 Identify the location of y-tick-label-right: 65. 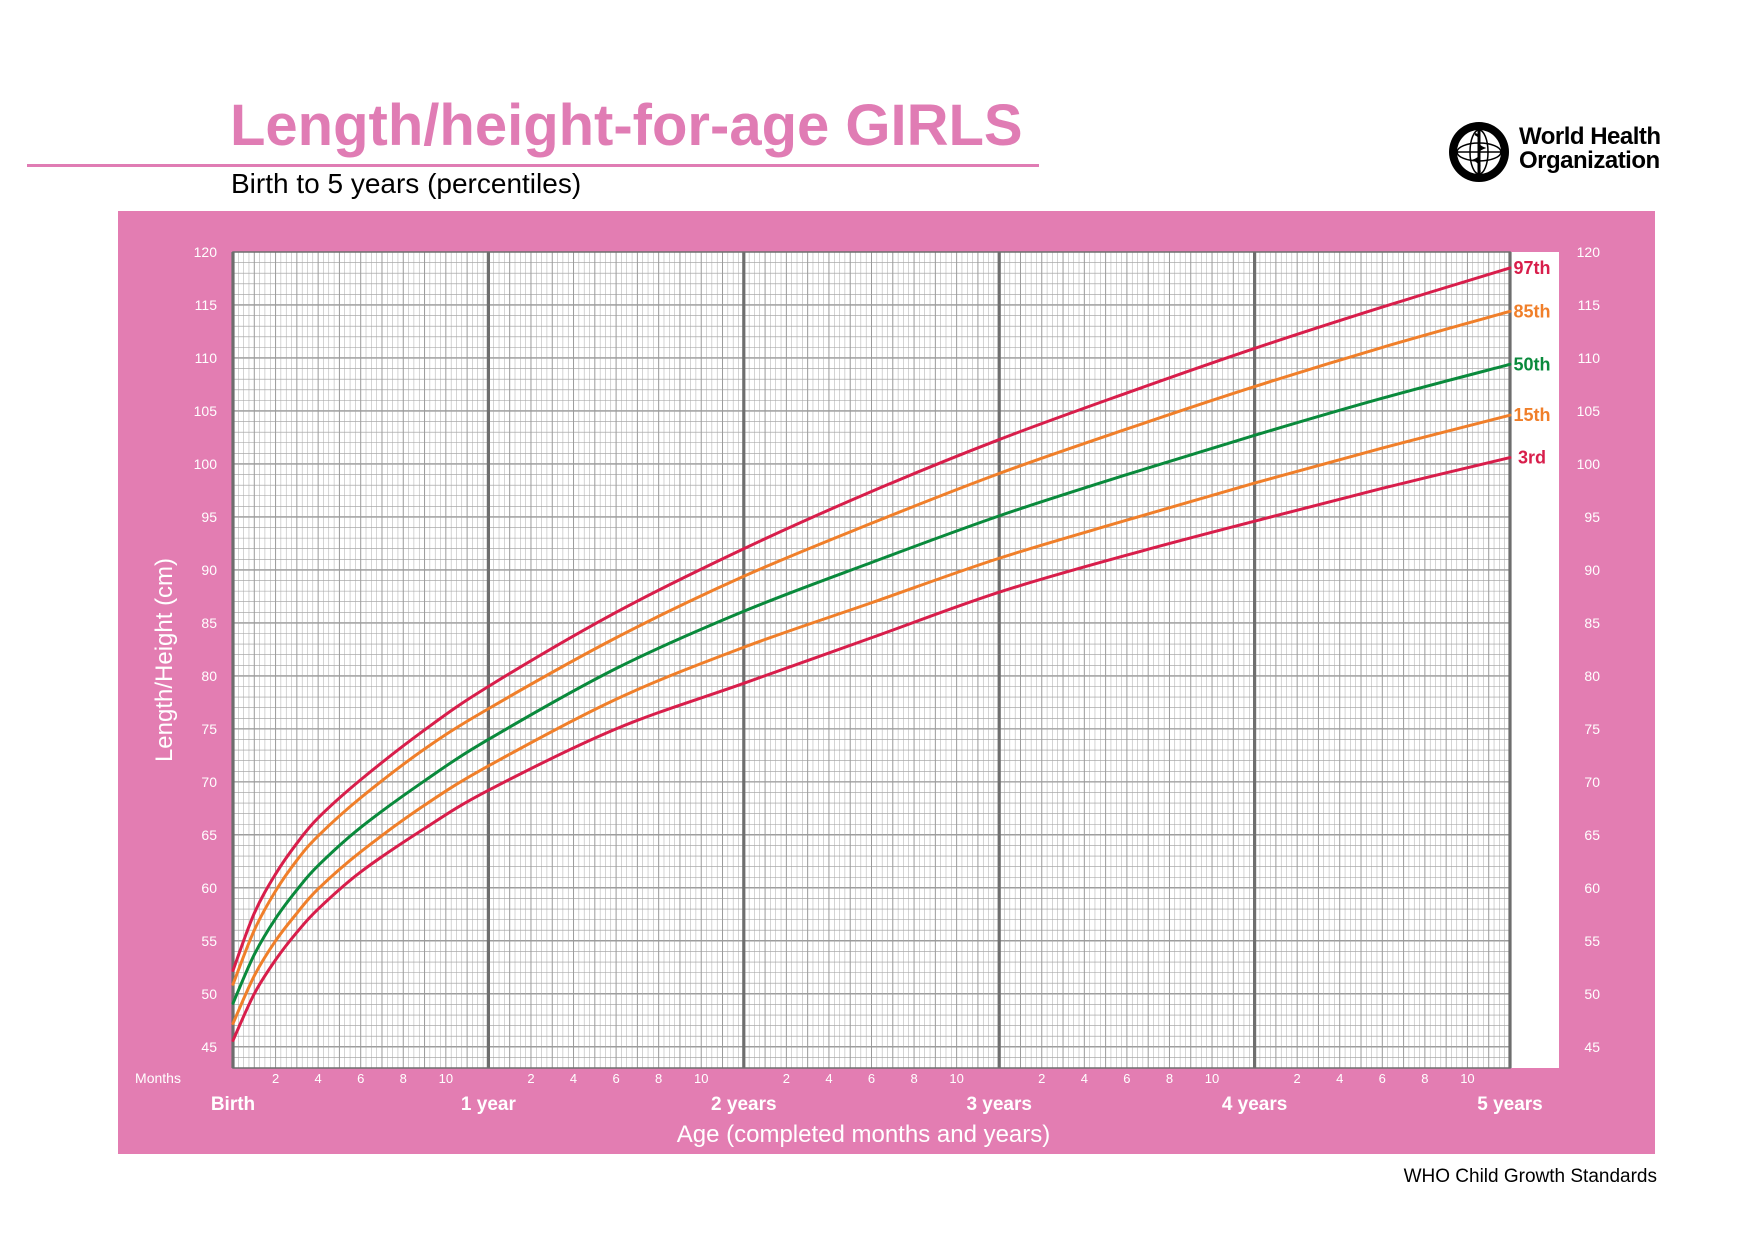
(1592, 835).